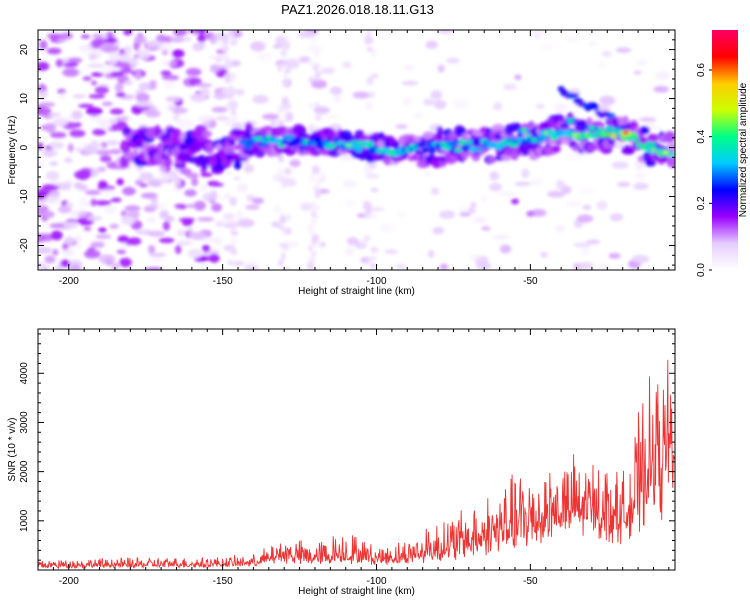 The width and height of the screenshot is (750, 600). What do you see at coordinates (725, 150) in the screenshot?
I see `colorbar-gradient` at bounding box center [725, 150].